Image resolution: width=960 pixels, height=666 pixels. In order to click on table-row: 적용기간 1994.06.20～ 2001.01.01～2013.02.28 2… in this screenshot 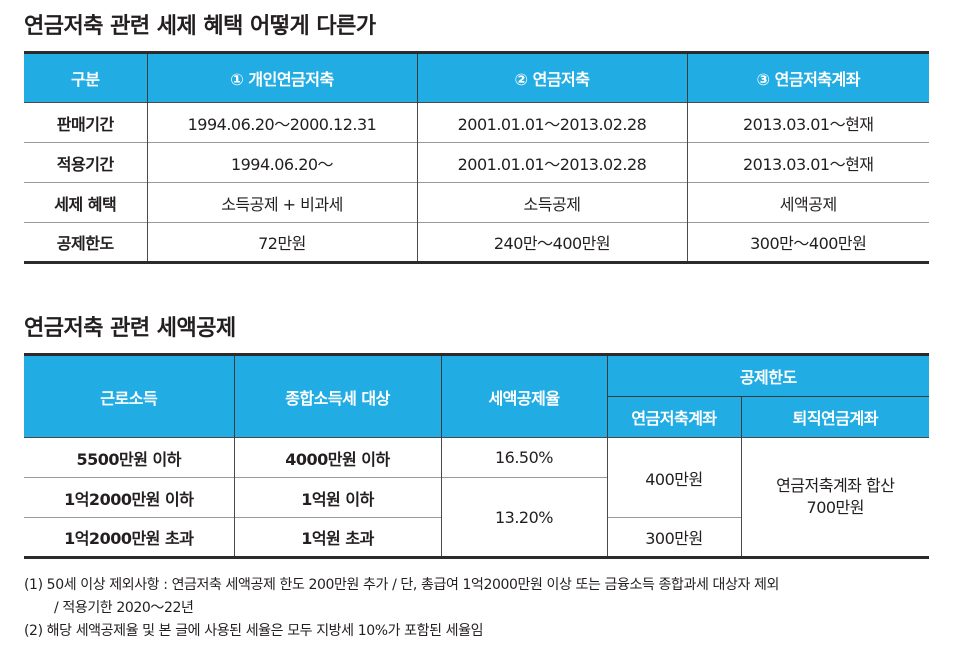, I will do `click(476, 162)`.